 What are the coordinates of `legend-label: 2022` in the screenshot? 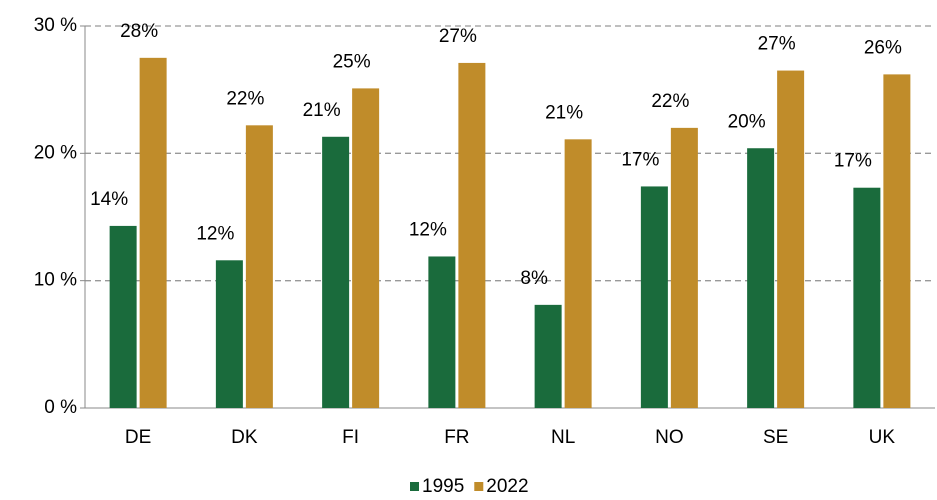 It's located at (507, 485).